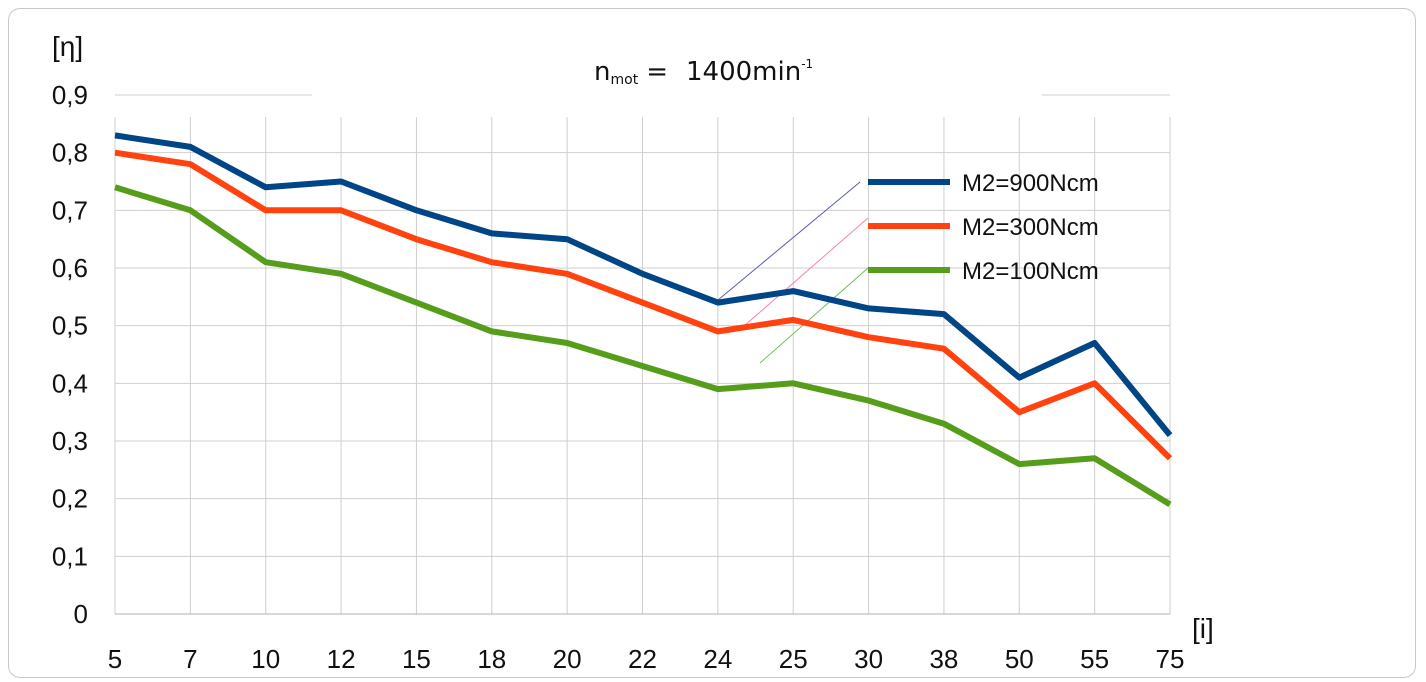 This screenshot has width=1426, height=682. What do you see at coordinates (81, 614) in the screenshot?
I see `y-tick-label: 0` at bounding box center [81, 614].